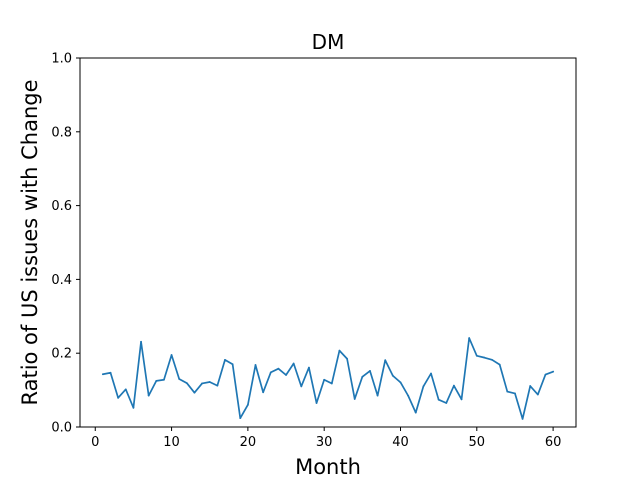  Describe the element at coordinates (171, 442) in the screenshot. I see `x-tick-label: 10` at that location.